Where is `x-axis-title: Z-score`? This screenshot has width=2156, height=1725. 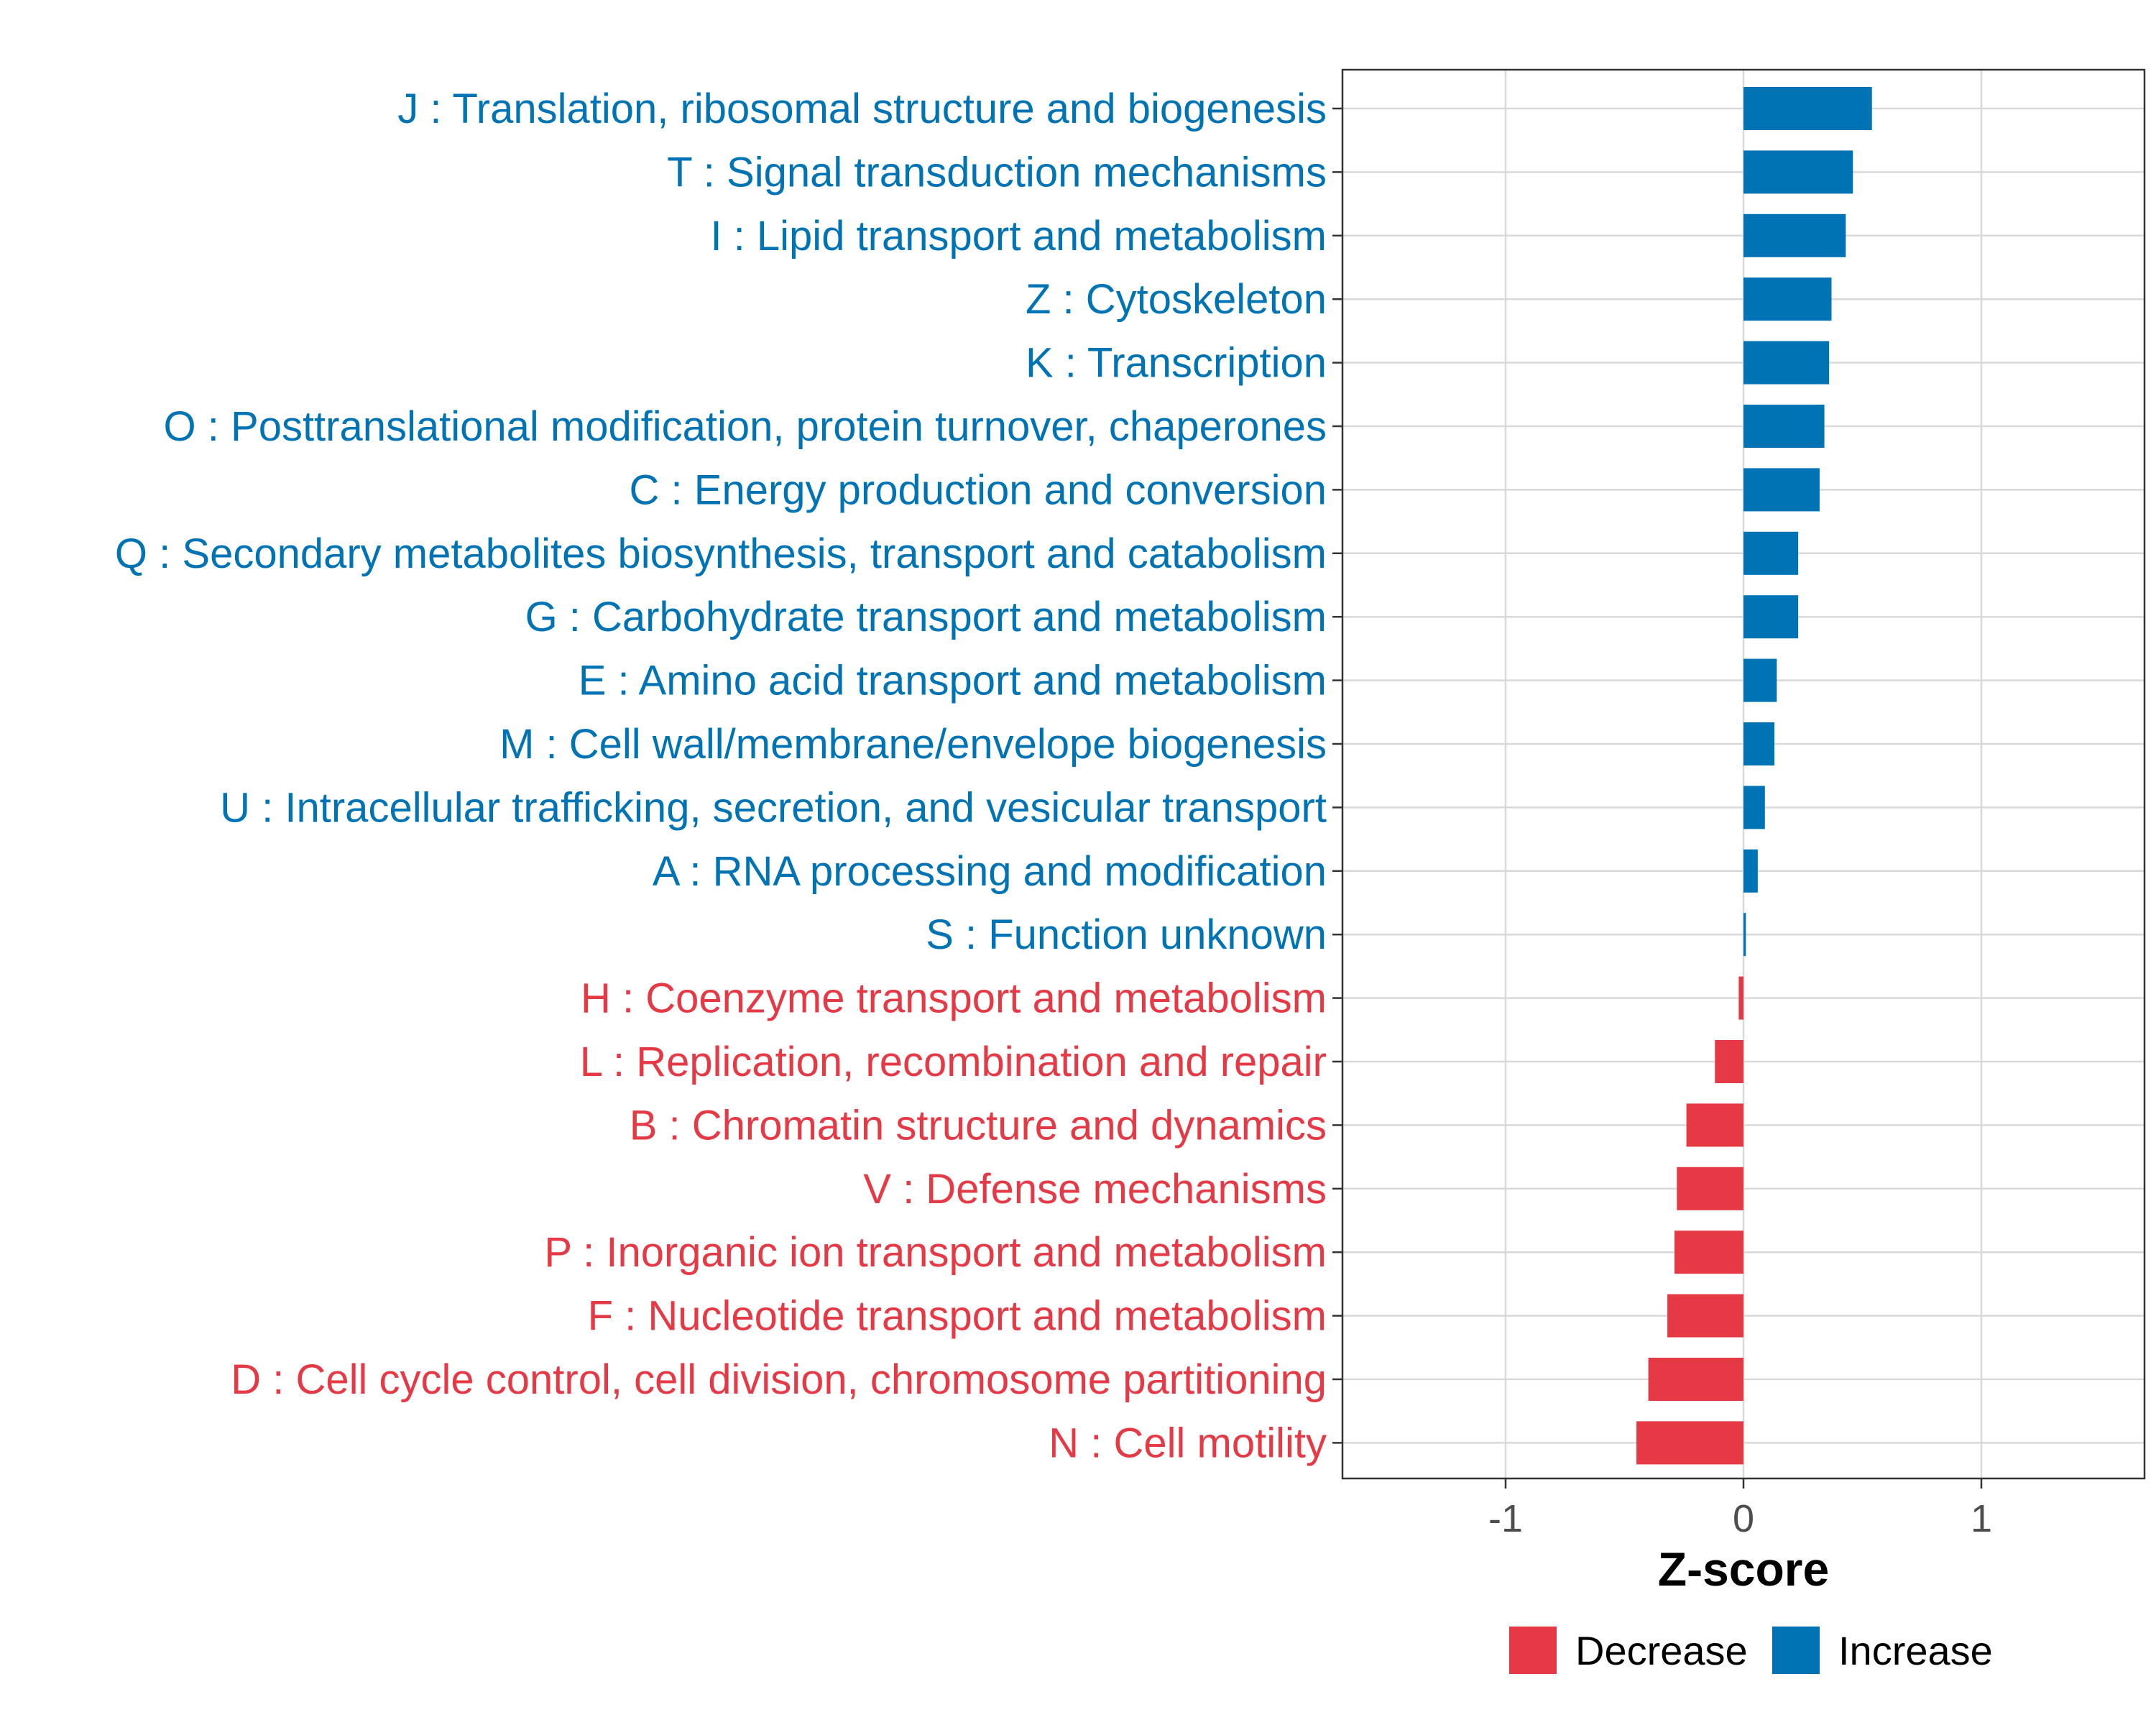 x-axis-title: Z-score is located at coordinates (1744, 1569).